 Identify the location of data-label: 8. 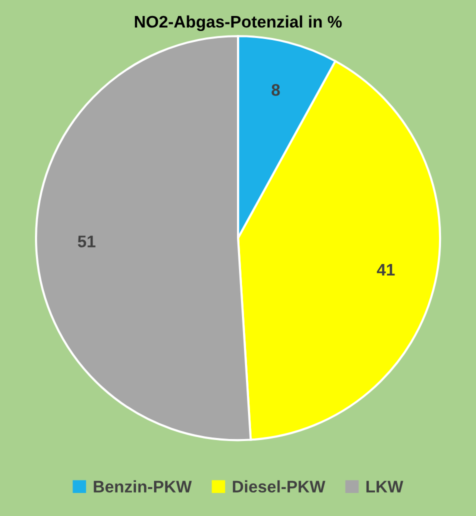
(276, 90).